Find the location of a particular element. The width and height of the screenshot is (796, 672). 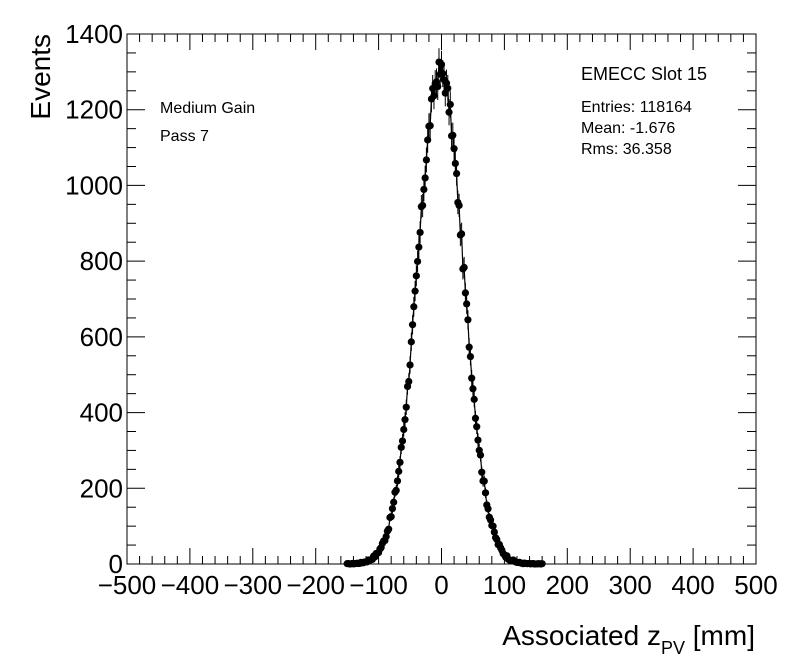

stats-title: EMECC Slot 15 is located at coordinates (644, 74).